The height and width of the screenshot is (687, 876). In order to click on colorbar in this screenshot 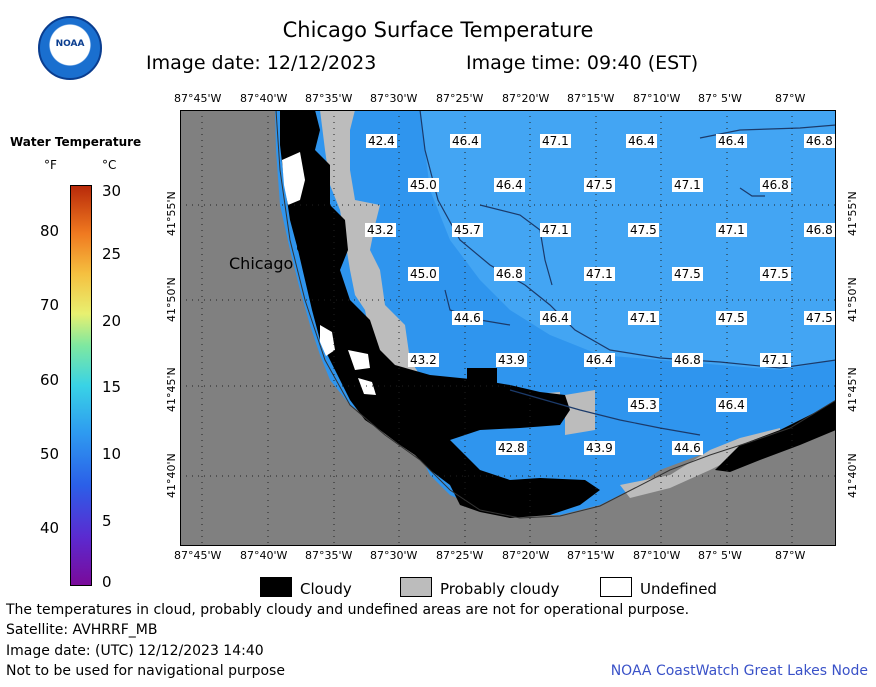, I will do `click(81, 385)`.